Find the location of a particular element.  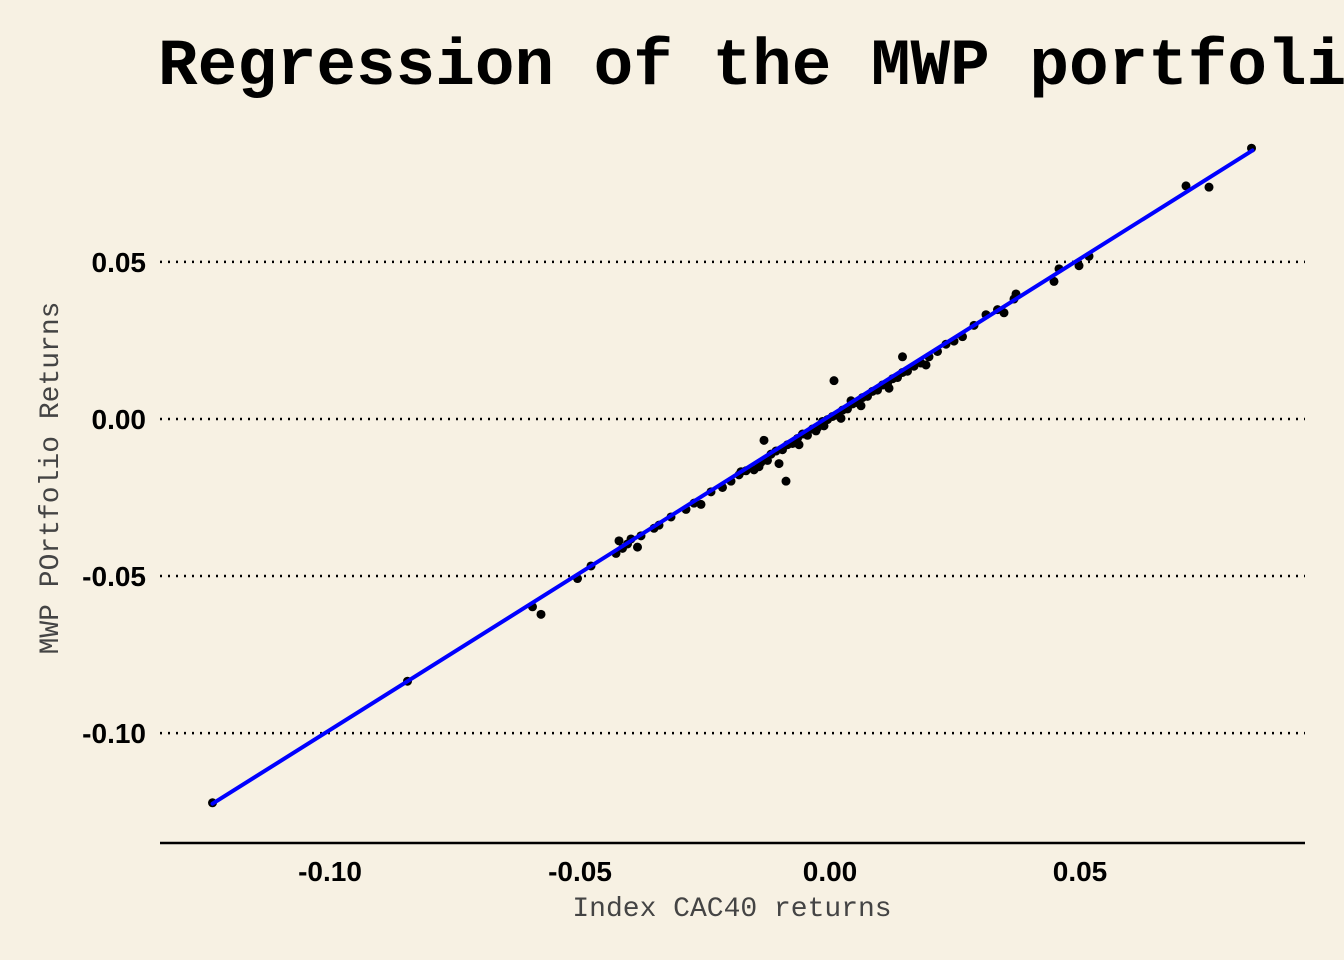

y-tick-label: 0.05 is located at coordinates (119, 262).